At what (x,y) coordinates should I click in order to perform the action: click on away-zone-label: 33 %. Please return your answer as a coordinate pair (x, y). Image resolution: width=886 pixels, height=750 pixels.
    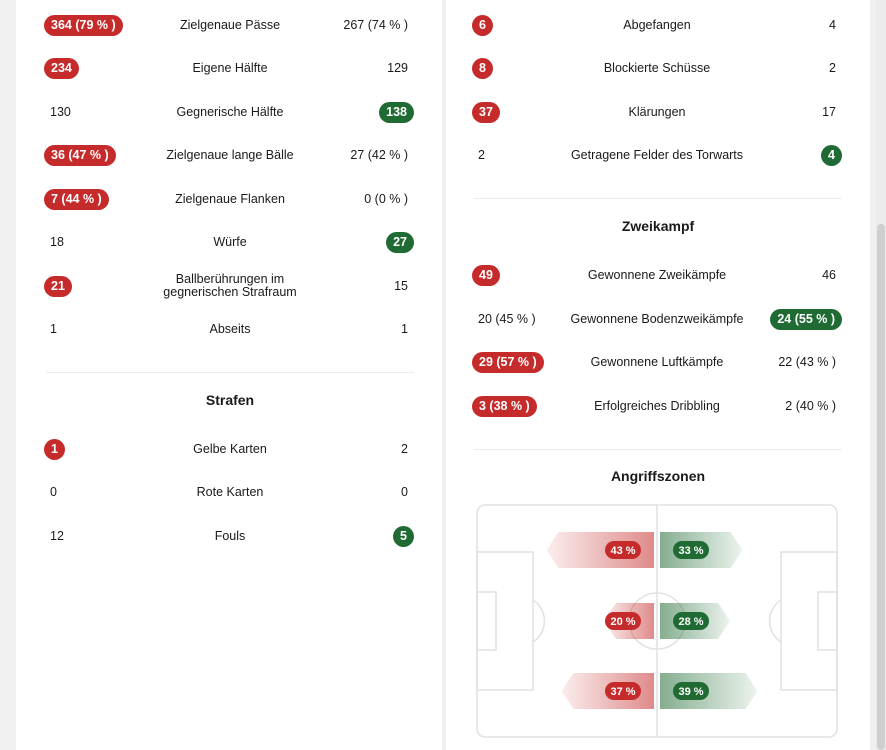
    Looking at the image, I should click on (690, 551).